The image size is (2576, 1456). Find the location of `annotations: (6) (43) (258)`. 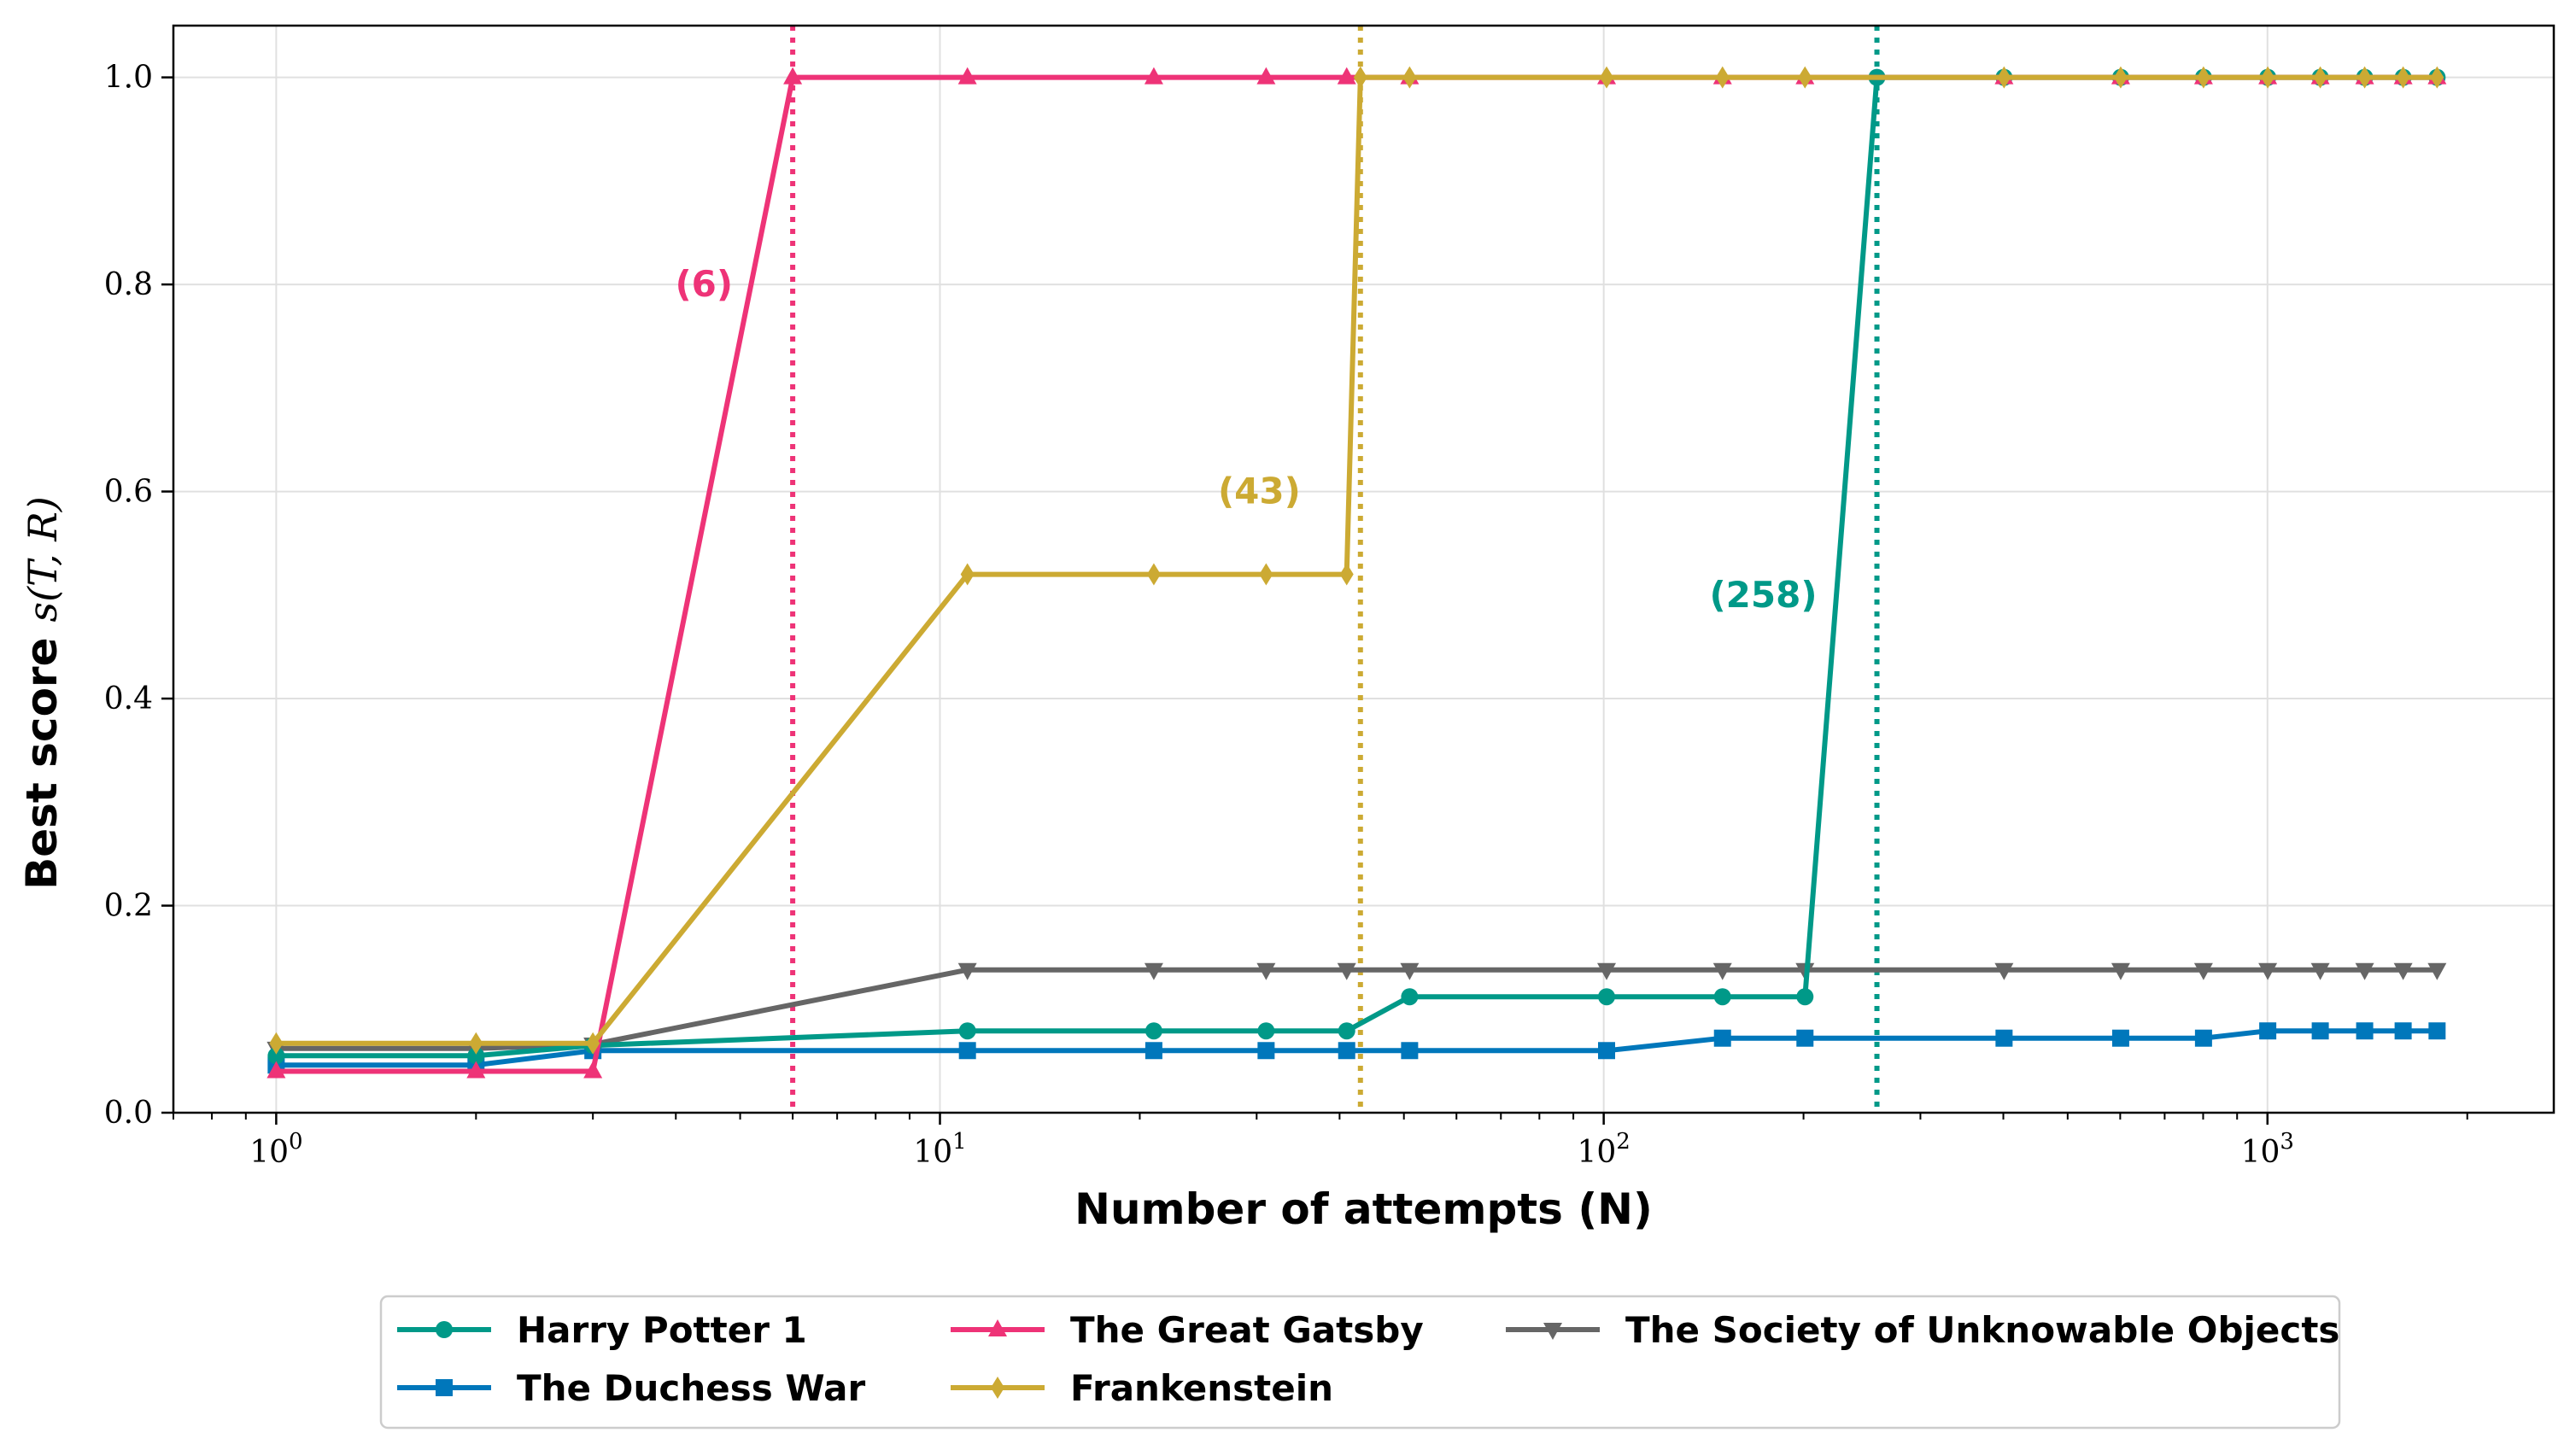

annotations: (6) (43) (258) is located at coordinates (1246, 440).